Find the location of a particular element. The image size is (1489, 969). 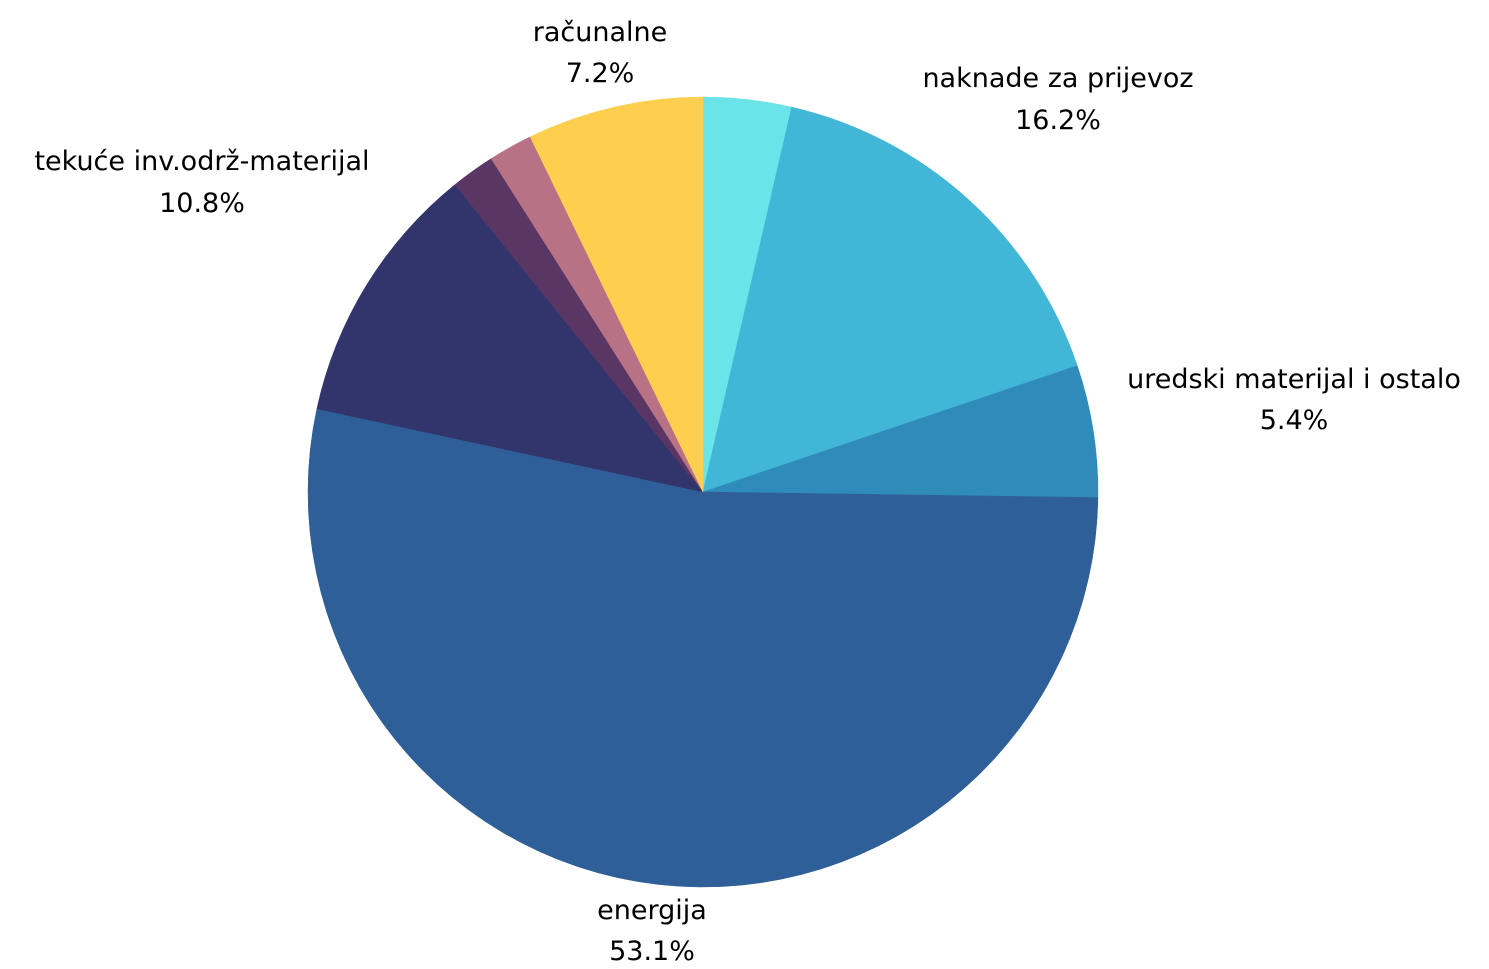

slice-percent-energija: 53.1% is located at coordinates (652, 950).